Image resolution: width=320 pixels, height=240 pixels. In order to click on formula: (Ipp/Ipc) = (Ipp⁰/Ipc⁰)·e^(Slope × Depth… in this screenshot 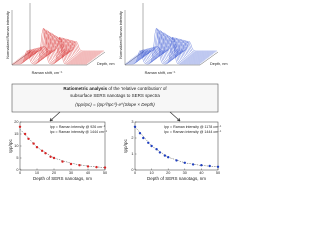, I will do `click(115, 104)`.